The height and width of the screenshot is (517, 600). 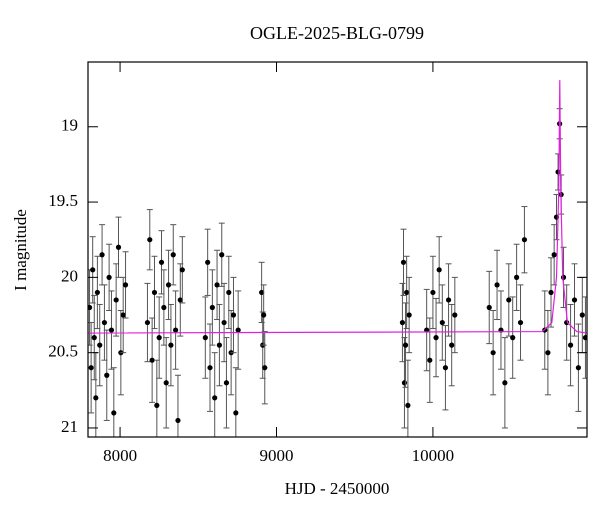 I want to click on y-tick-label: 21, so click(x=69, y=426).